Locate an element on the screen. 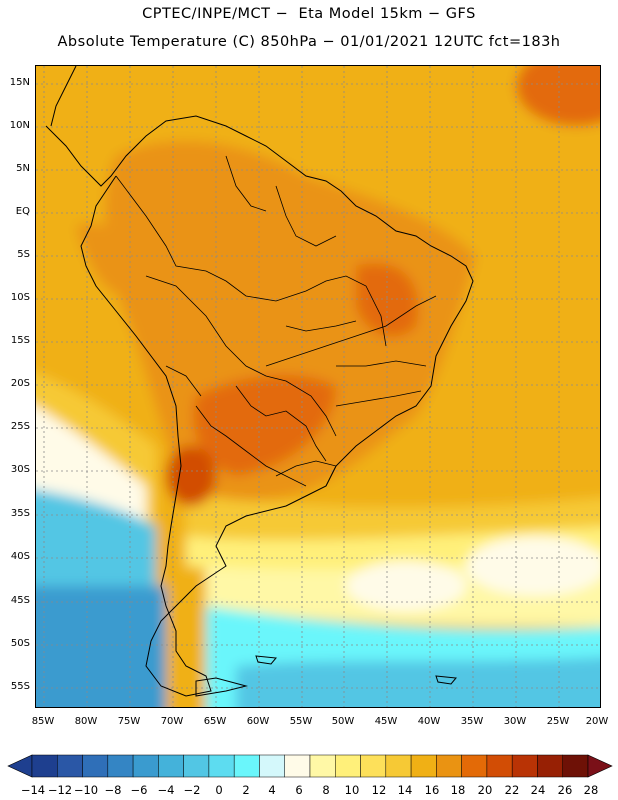 The image size is (618, 800). lat-label-5n: 5N is located at coordinates (23, 168).